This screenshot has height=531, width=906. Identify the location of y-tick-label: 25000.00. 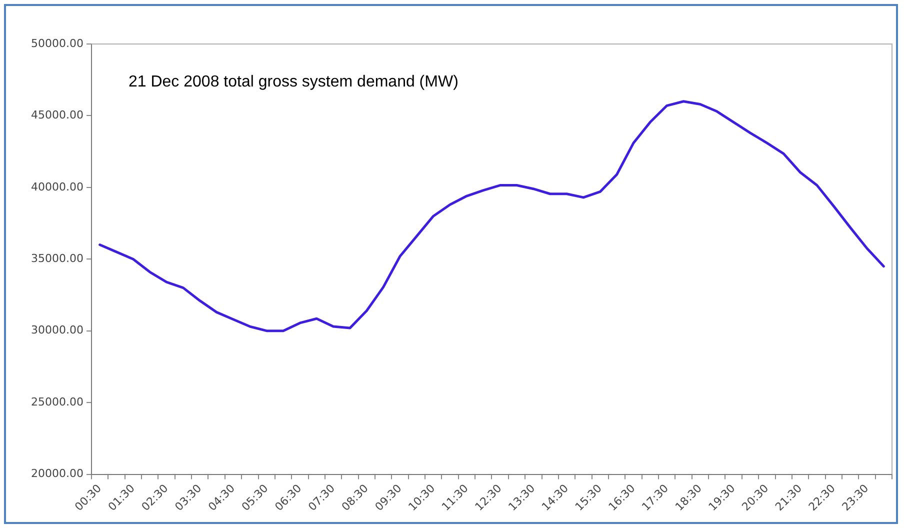
(57, 401).